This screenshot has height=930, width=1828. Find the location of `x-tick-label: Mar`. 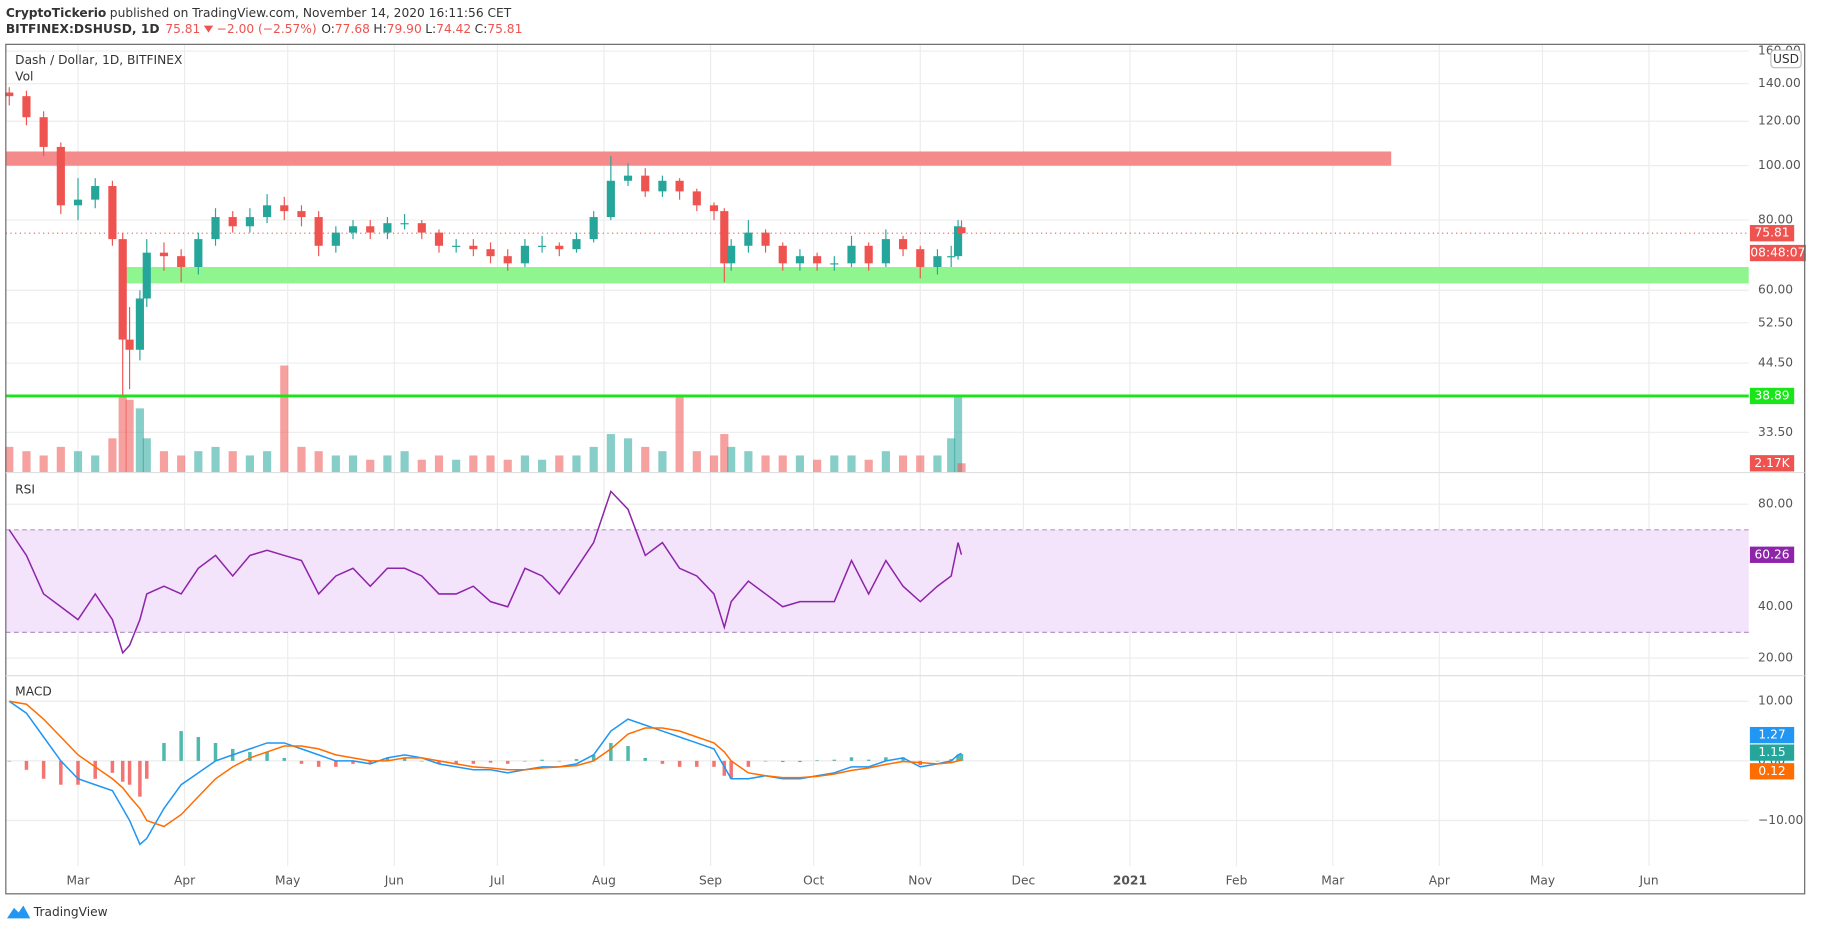

x-tick-label: Mar is located at coordinates (78, 880).